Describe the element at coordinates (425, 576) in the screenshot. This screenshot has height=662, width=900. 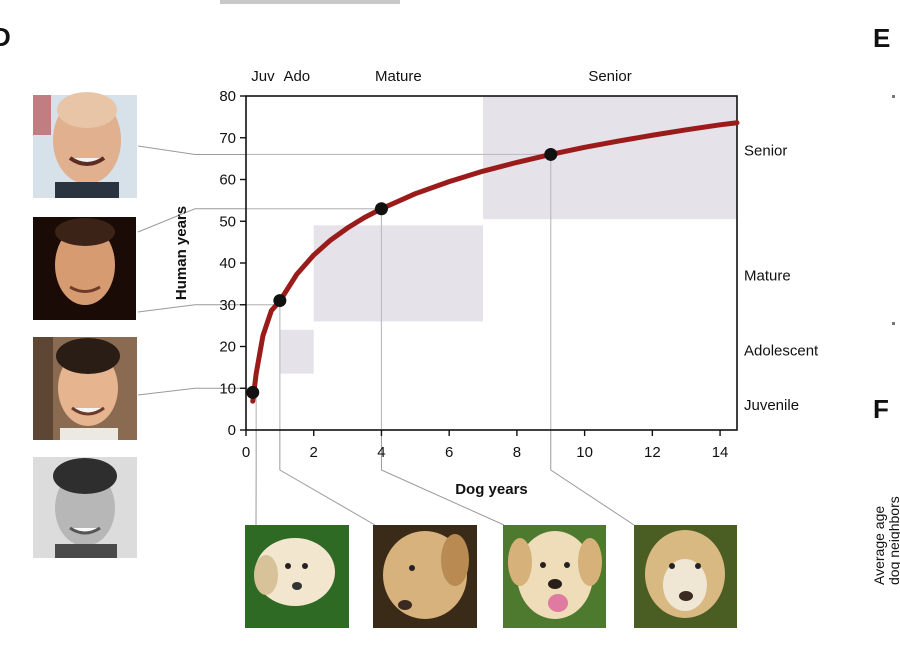
I see `dog-photo-adolescent` at that location.